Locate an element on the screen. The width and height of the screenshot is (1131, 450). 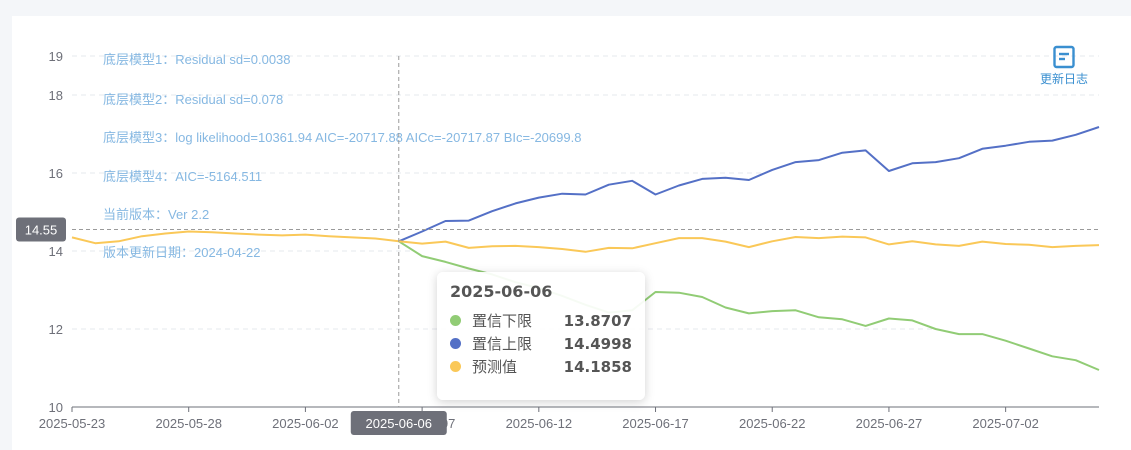
y-tick-label: 16 is located at coordinates (56, 173).